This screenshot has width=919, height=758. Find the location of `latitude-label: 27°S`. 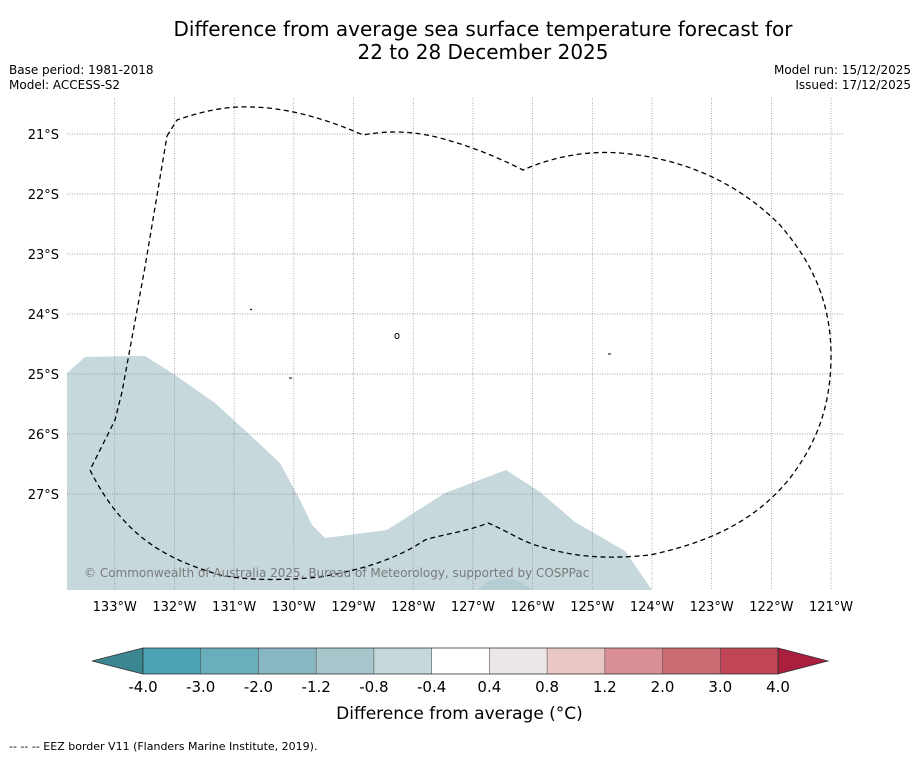

latitude-label: 27°S is located at coordinates (43, 495).